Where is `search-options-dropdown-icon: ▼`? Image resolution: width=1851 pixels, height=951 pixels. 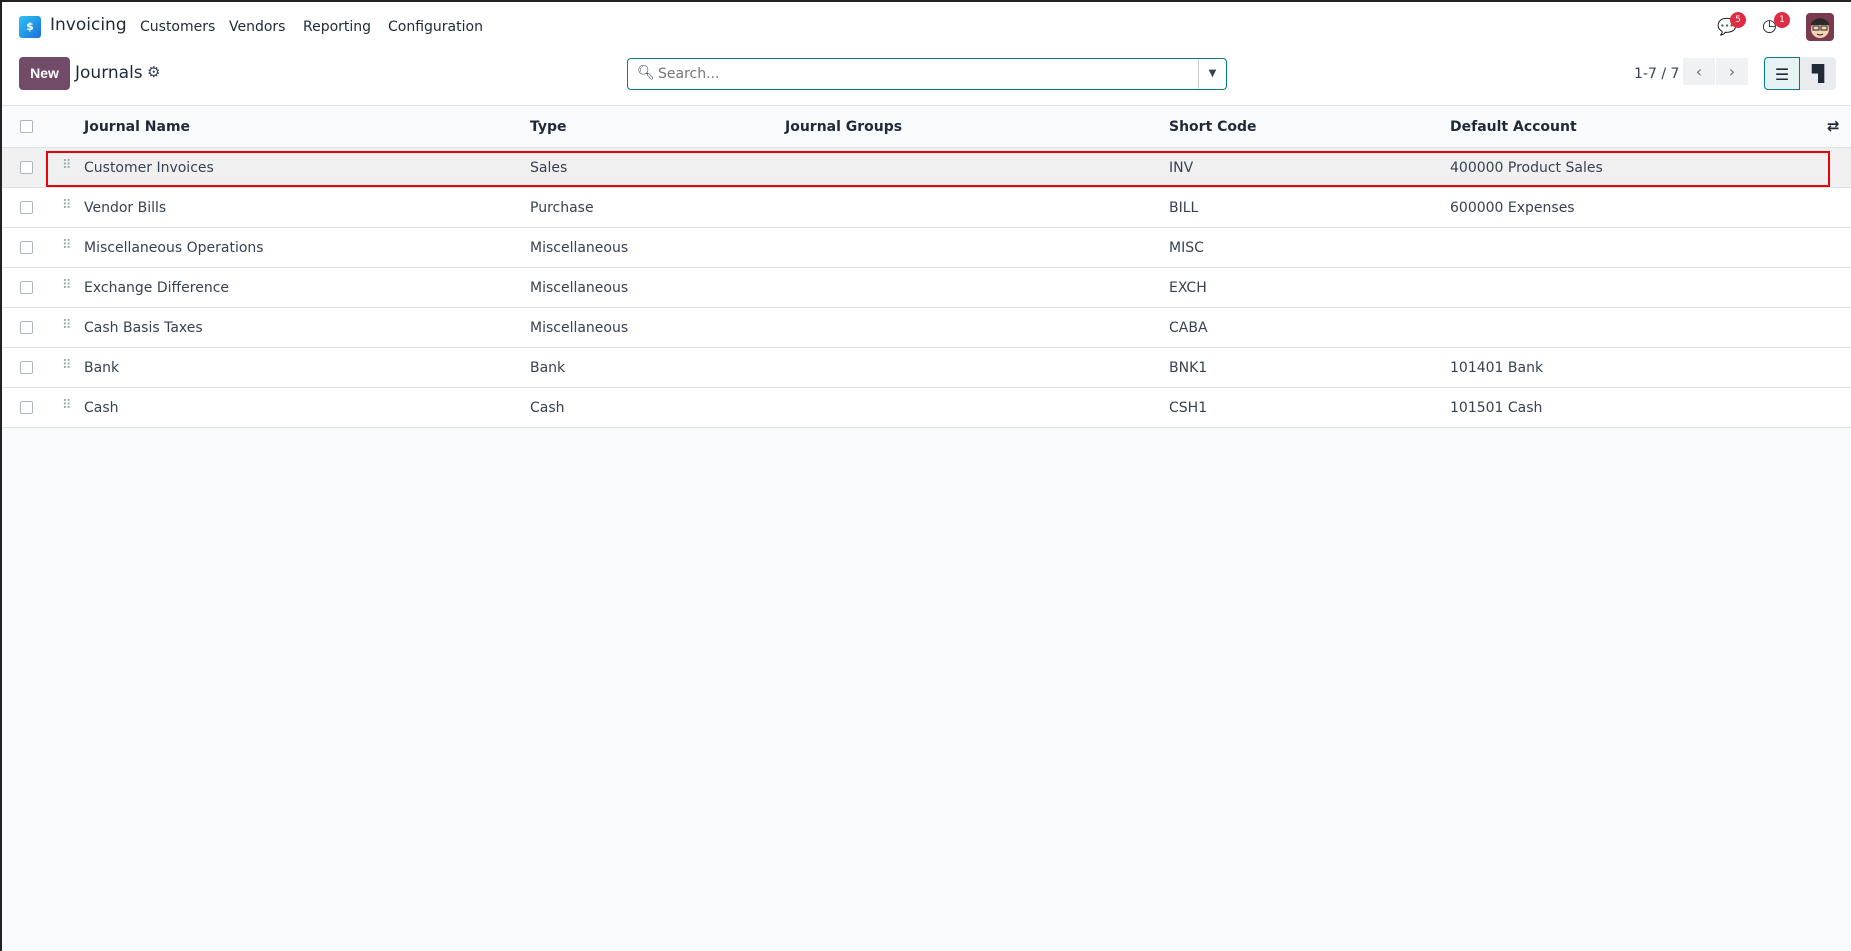 search-options-dropdown-icon: ▼ is located at coordinates (1212, 74).